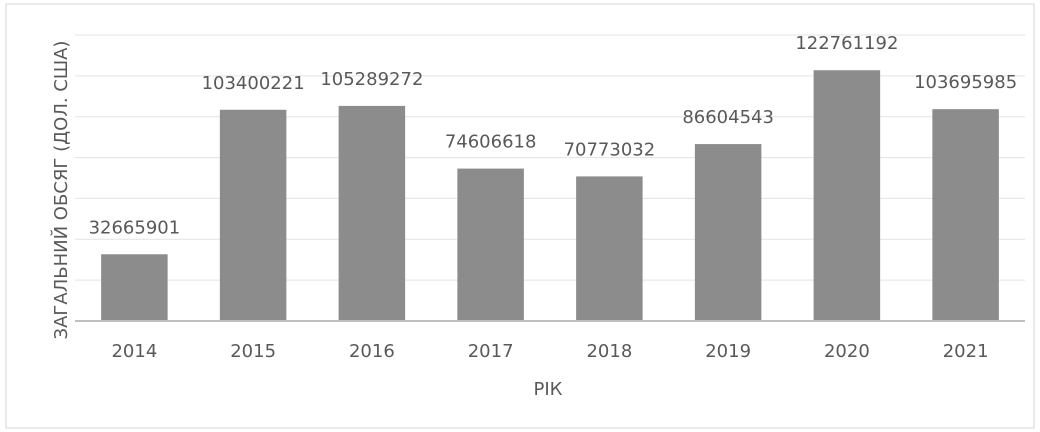  What do you see at coordinates (847, 351) in the screenshot?
I see `x-tick-label: 2020` at bounding box center [847, 351].